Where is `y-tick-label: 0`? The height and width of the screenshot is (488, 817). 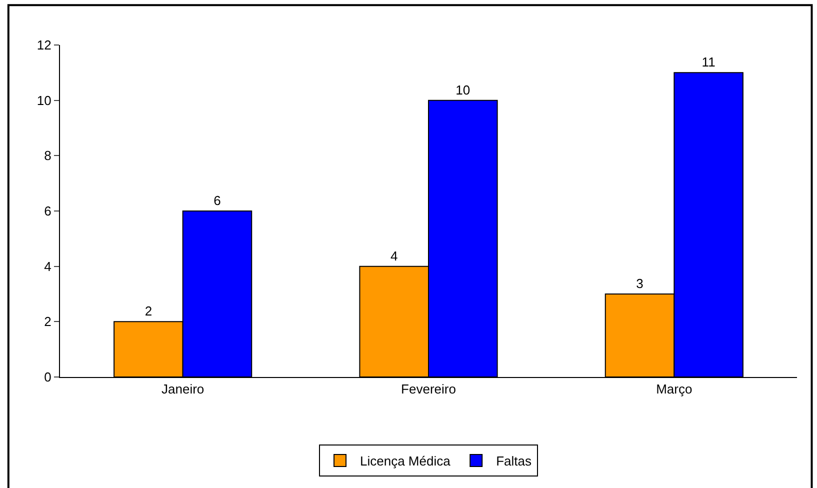 y-tick-label: 0 is located at coordinates (48, 377).